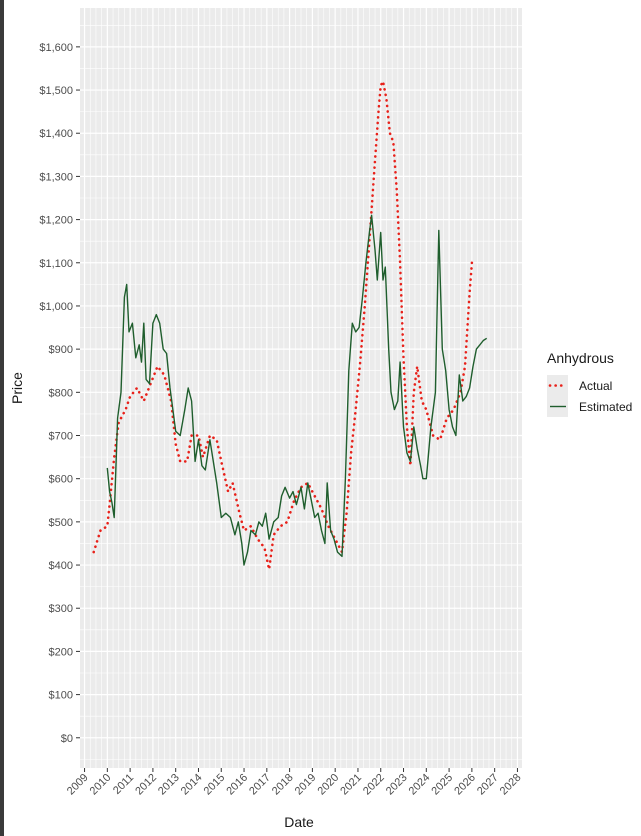 This screenshot has width=641, height=836. Describe the element at coordinates (67, 739) in the screenshot. I see `y-tick-label: $0` at that location.